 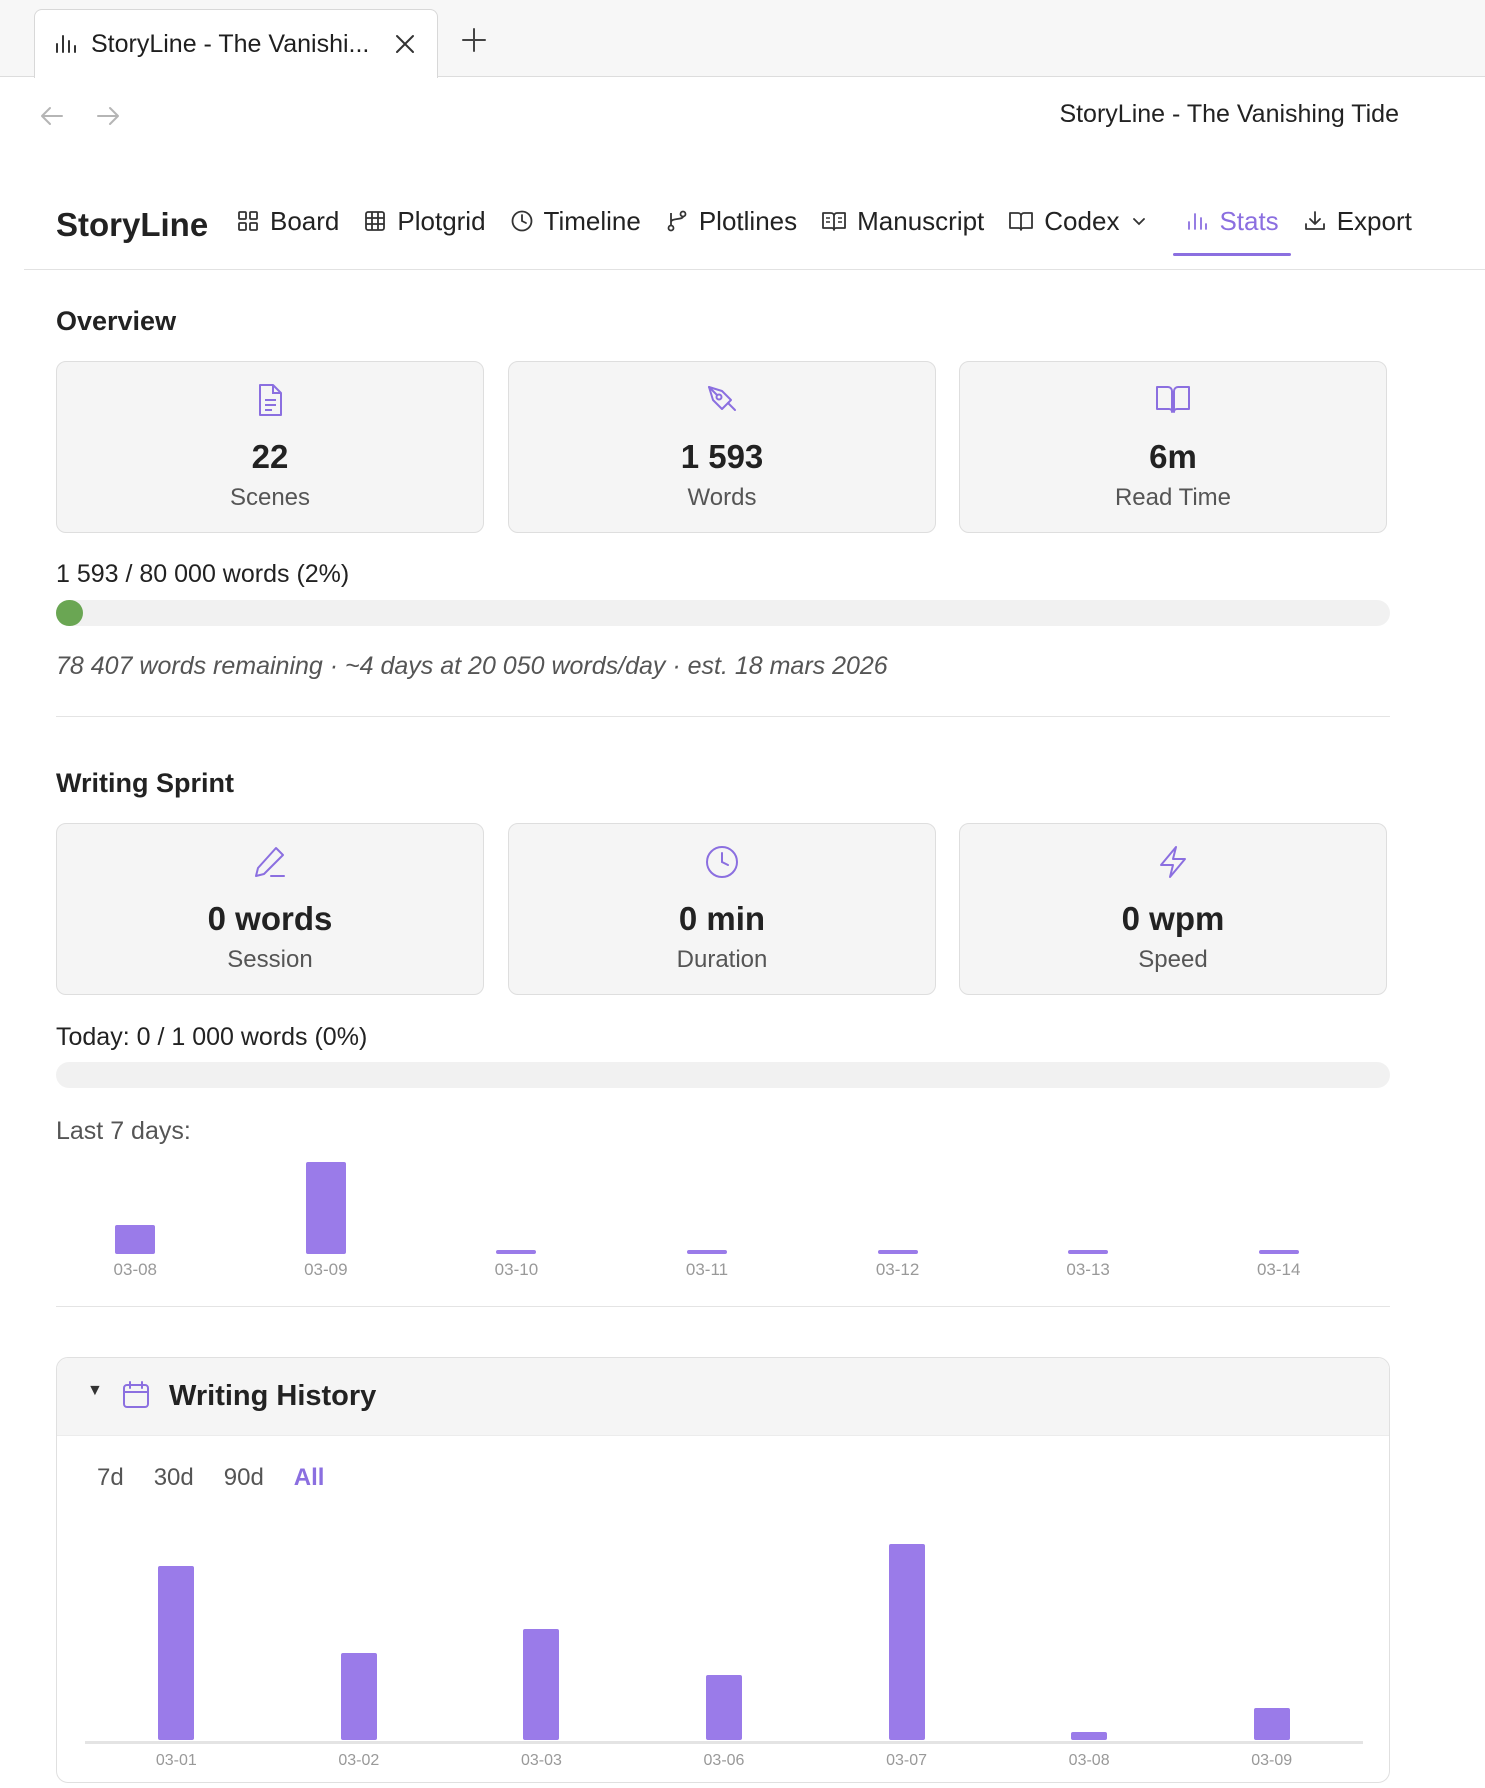 I want to click on menu-item-board: Board, so click(x=287, y=221).